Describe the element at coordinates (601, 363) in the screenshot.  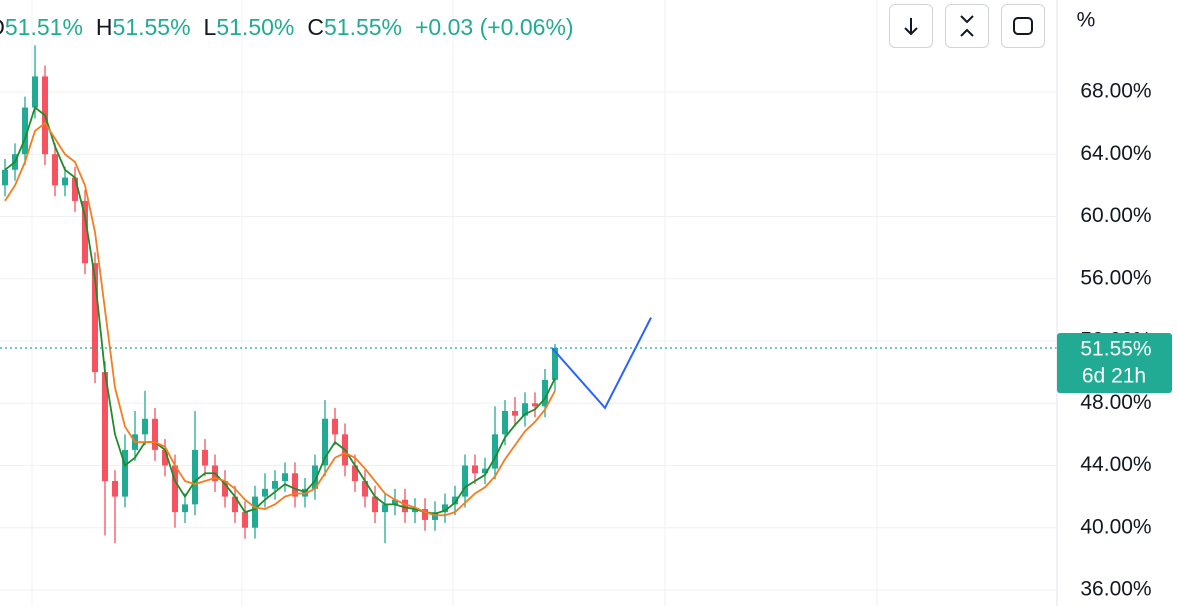
I see `projection-line` at that location.